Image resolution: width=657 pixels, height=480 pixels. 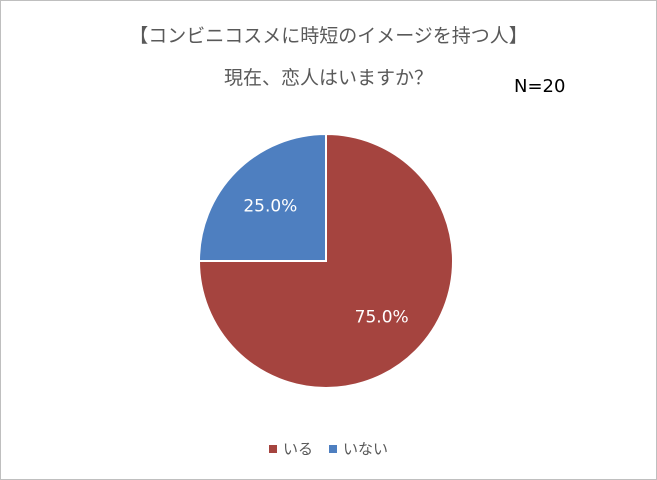 What do you see at coordinates (328, 448) in the screenshot?
I see `legend: いる いない` at bounding box center [328, 448].